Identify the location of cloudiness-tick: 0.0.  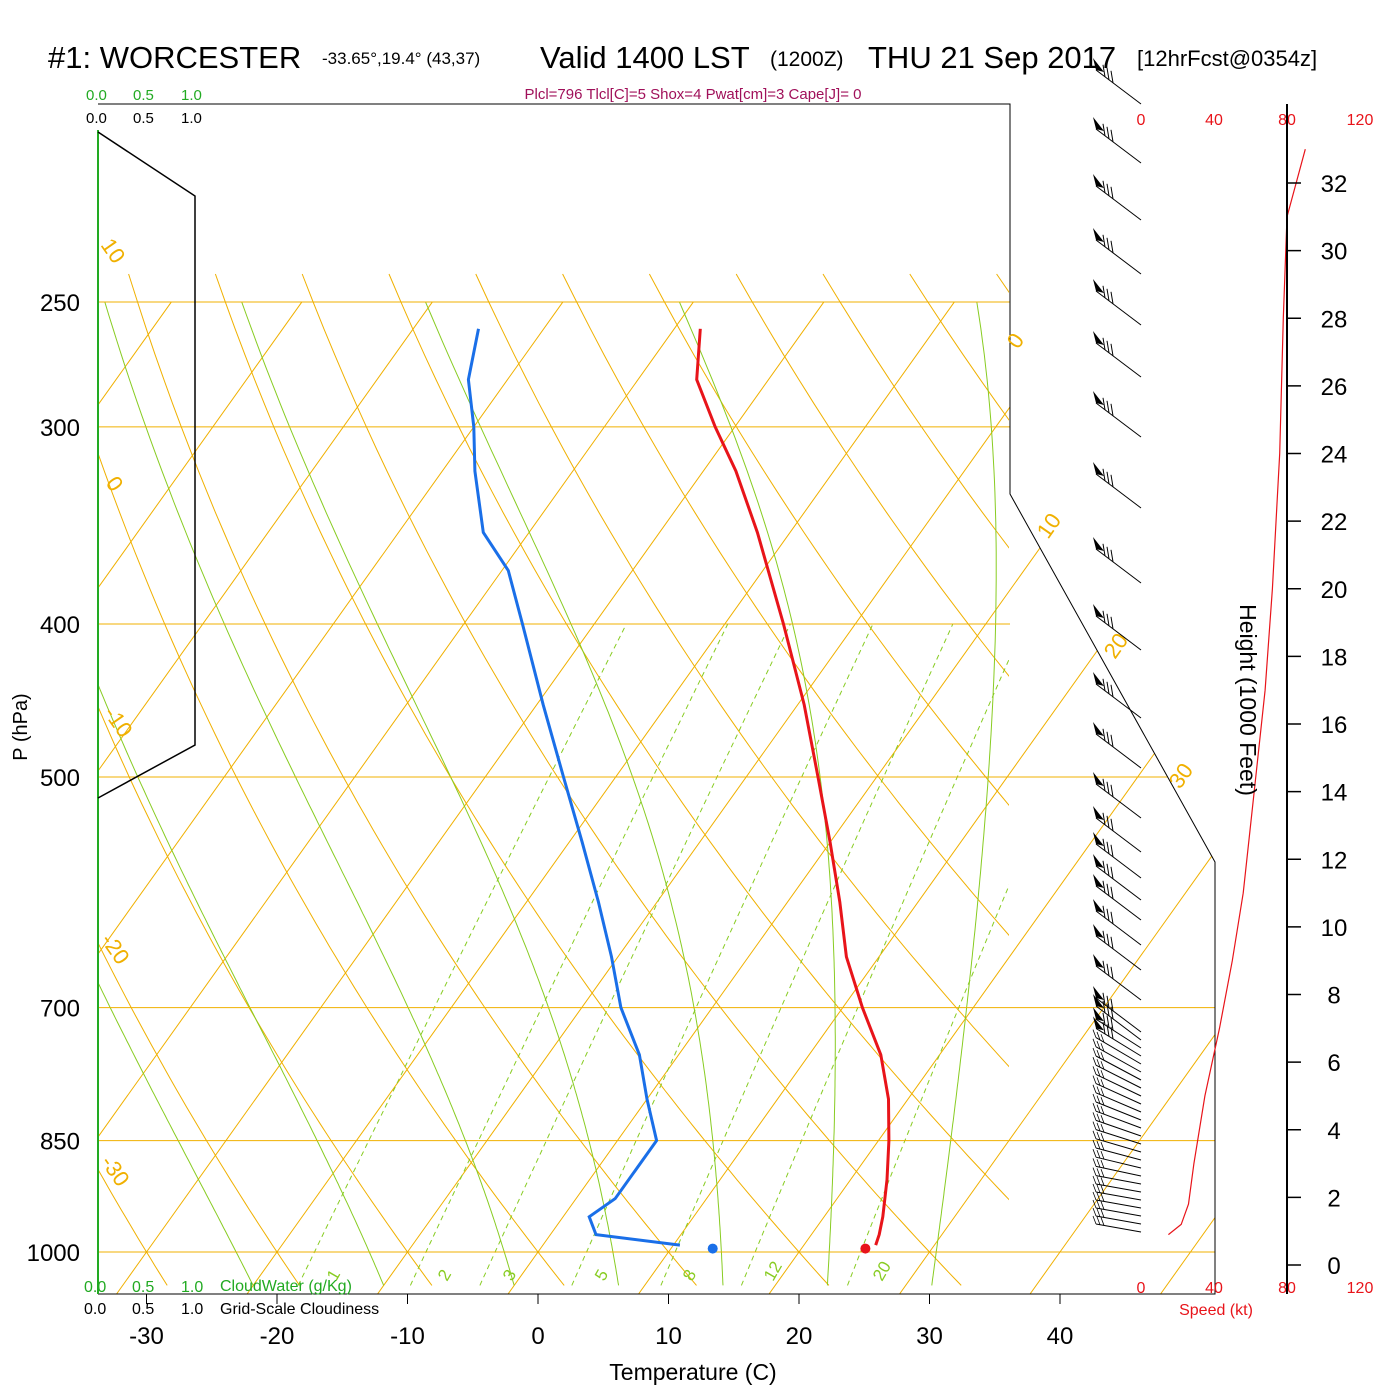
(95, 1309).